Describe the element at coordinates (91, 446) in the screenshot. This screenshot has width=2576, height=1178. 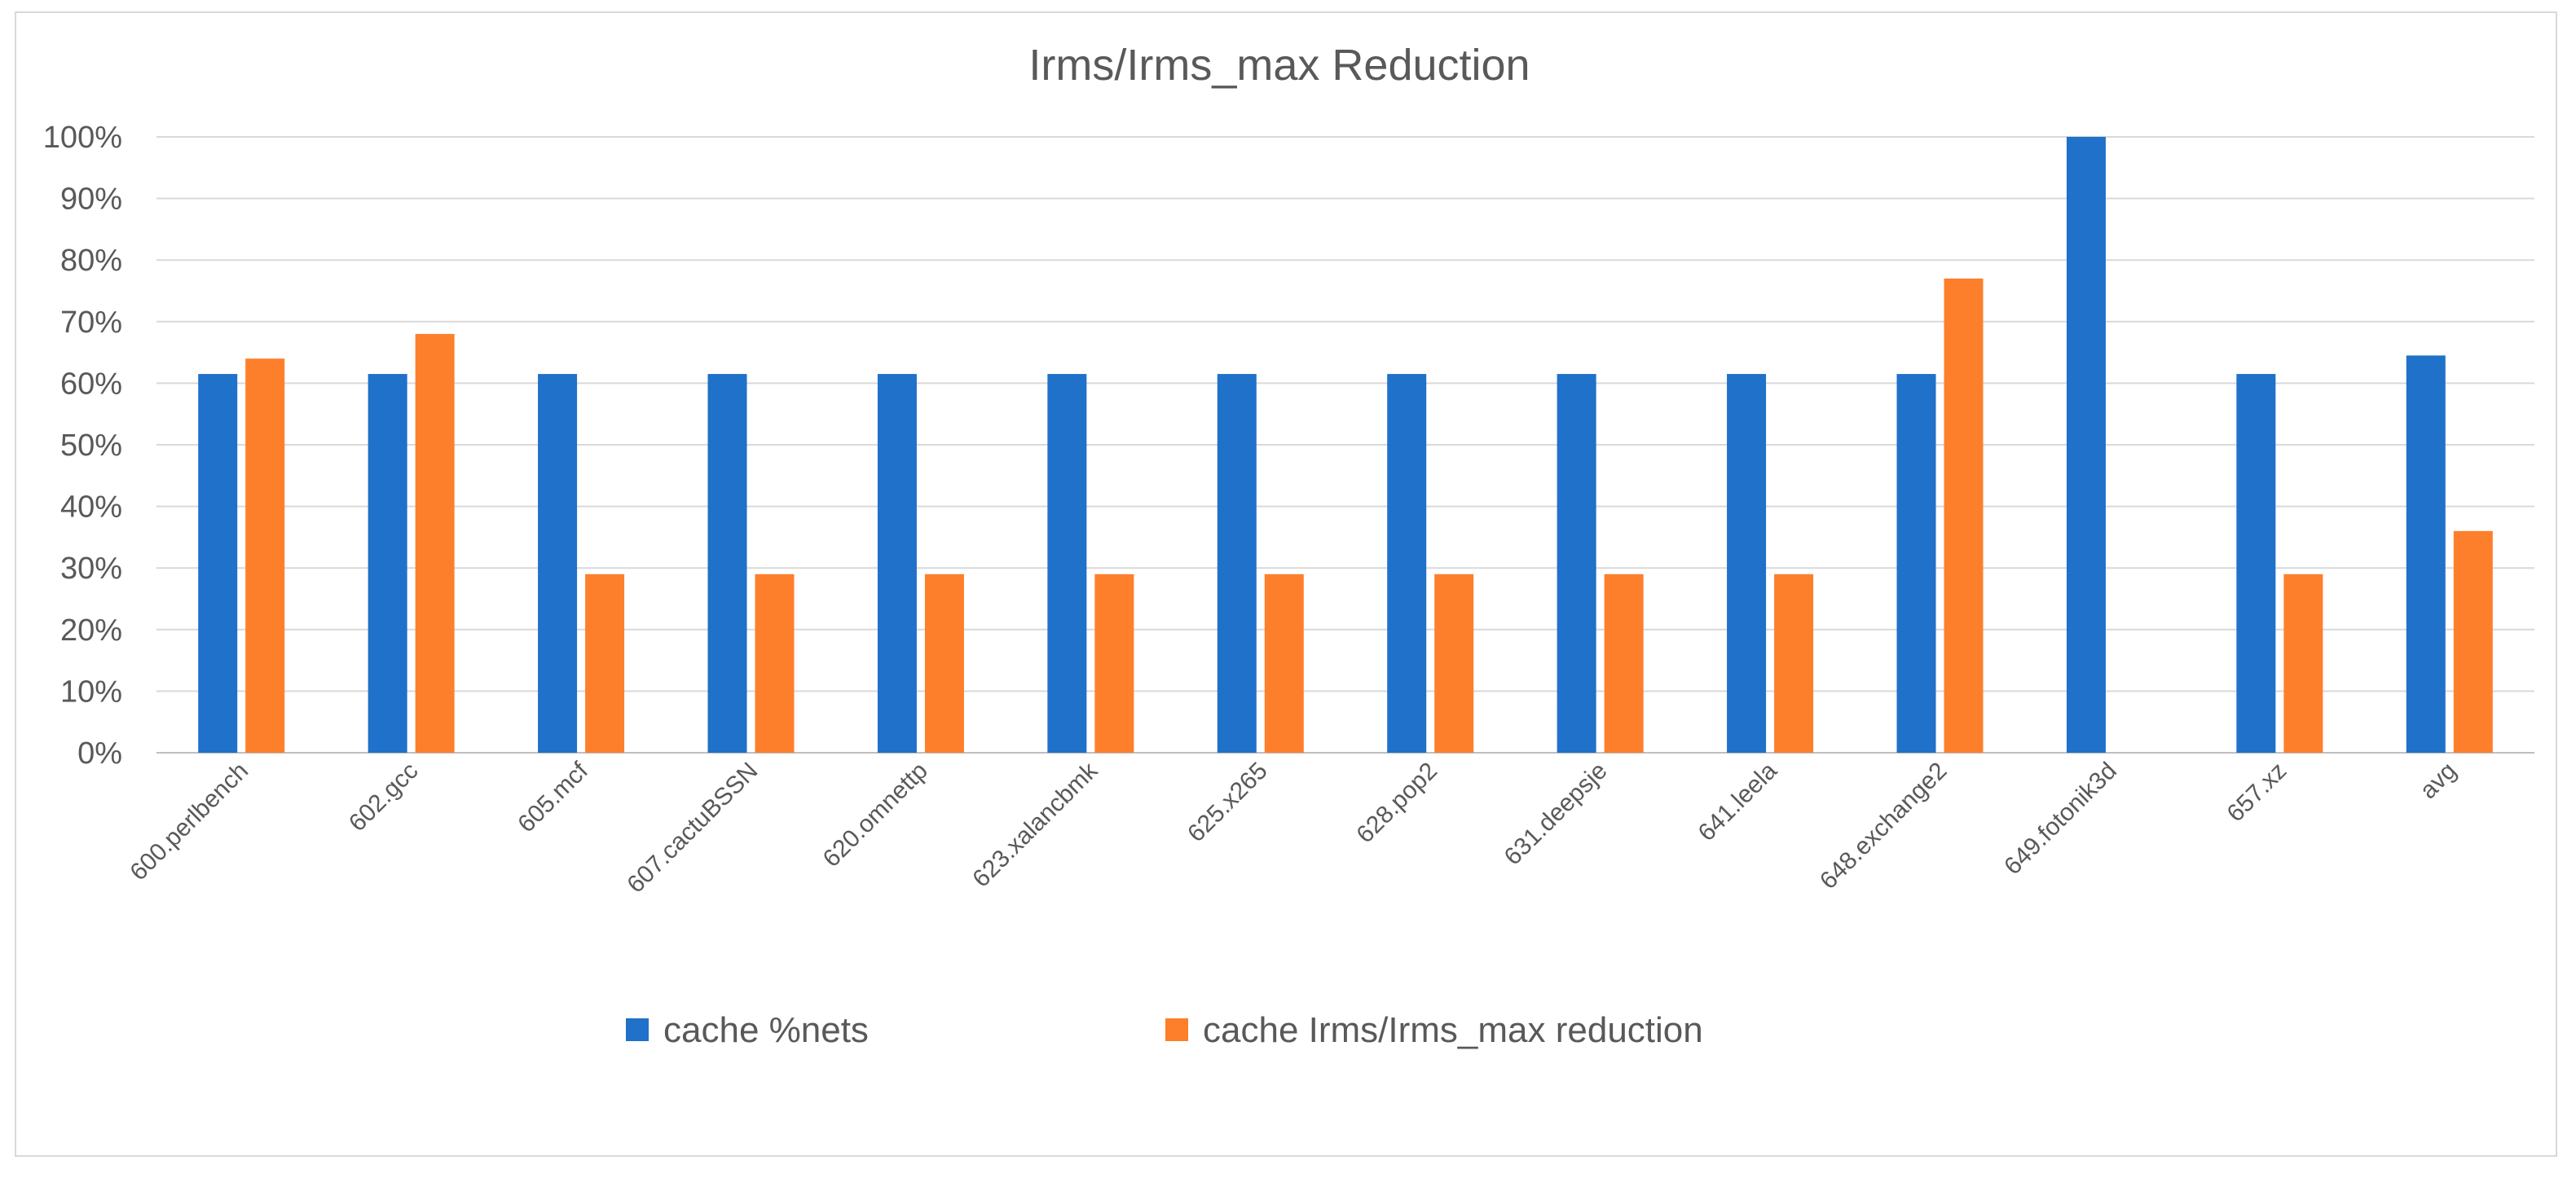
I see `y-tick-label: 50%` at that location.